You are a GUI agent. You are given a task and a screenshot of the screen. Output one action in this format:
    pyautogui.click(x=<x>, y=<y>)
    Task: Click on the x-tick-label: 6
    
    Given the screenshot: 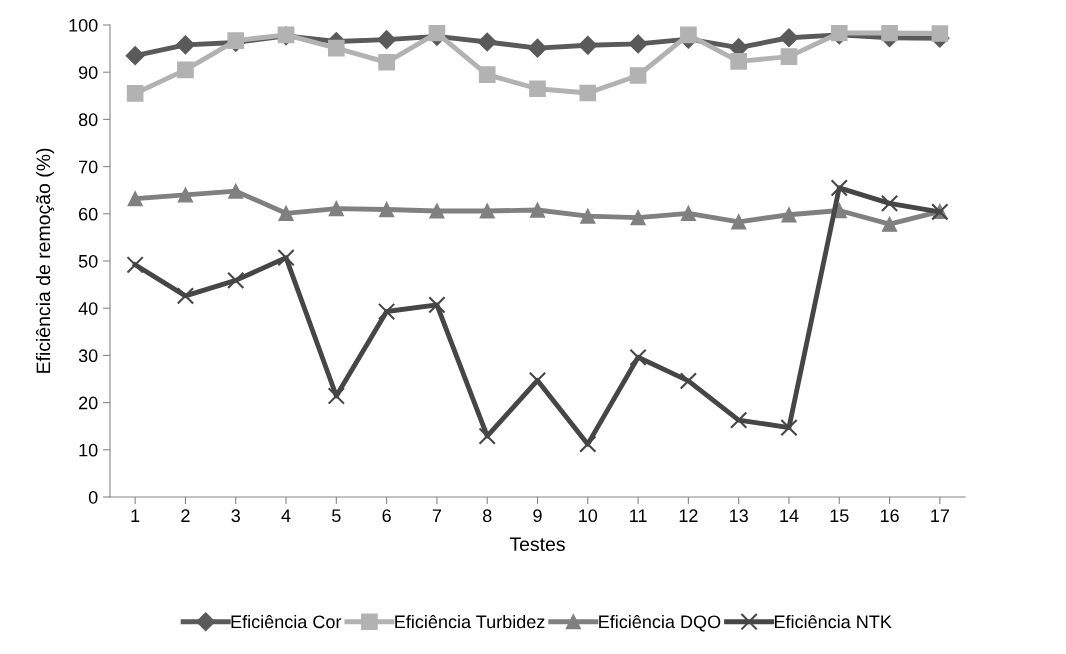 What is the action you would take?
    pyautogui.click(x=386, y=516)
    